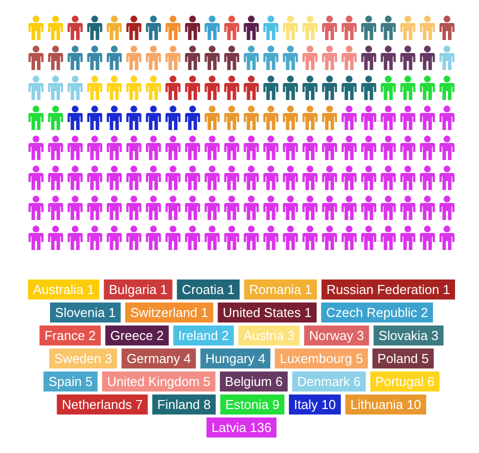 This screenshot has width=479, height=453. What do you see at coordinates (261, 427) in the screenshot?
I see `data-label: 136` at bounding box center [261, 427].